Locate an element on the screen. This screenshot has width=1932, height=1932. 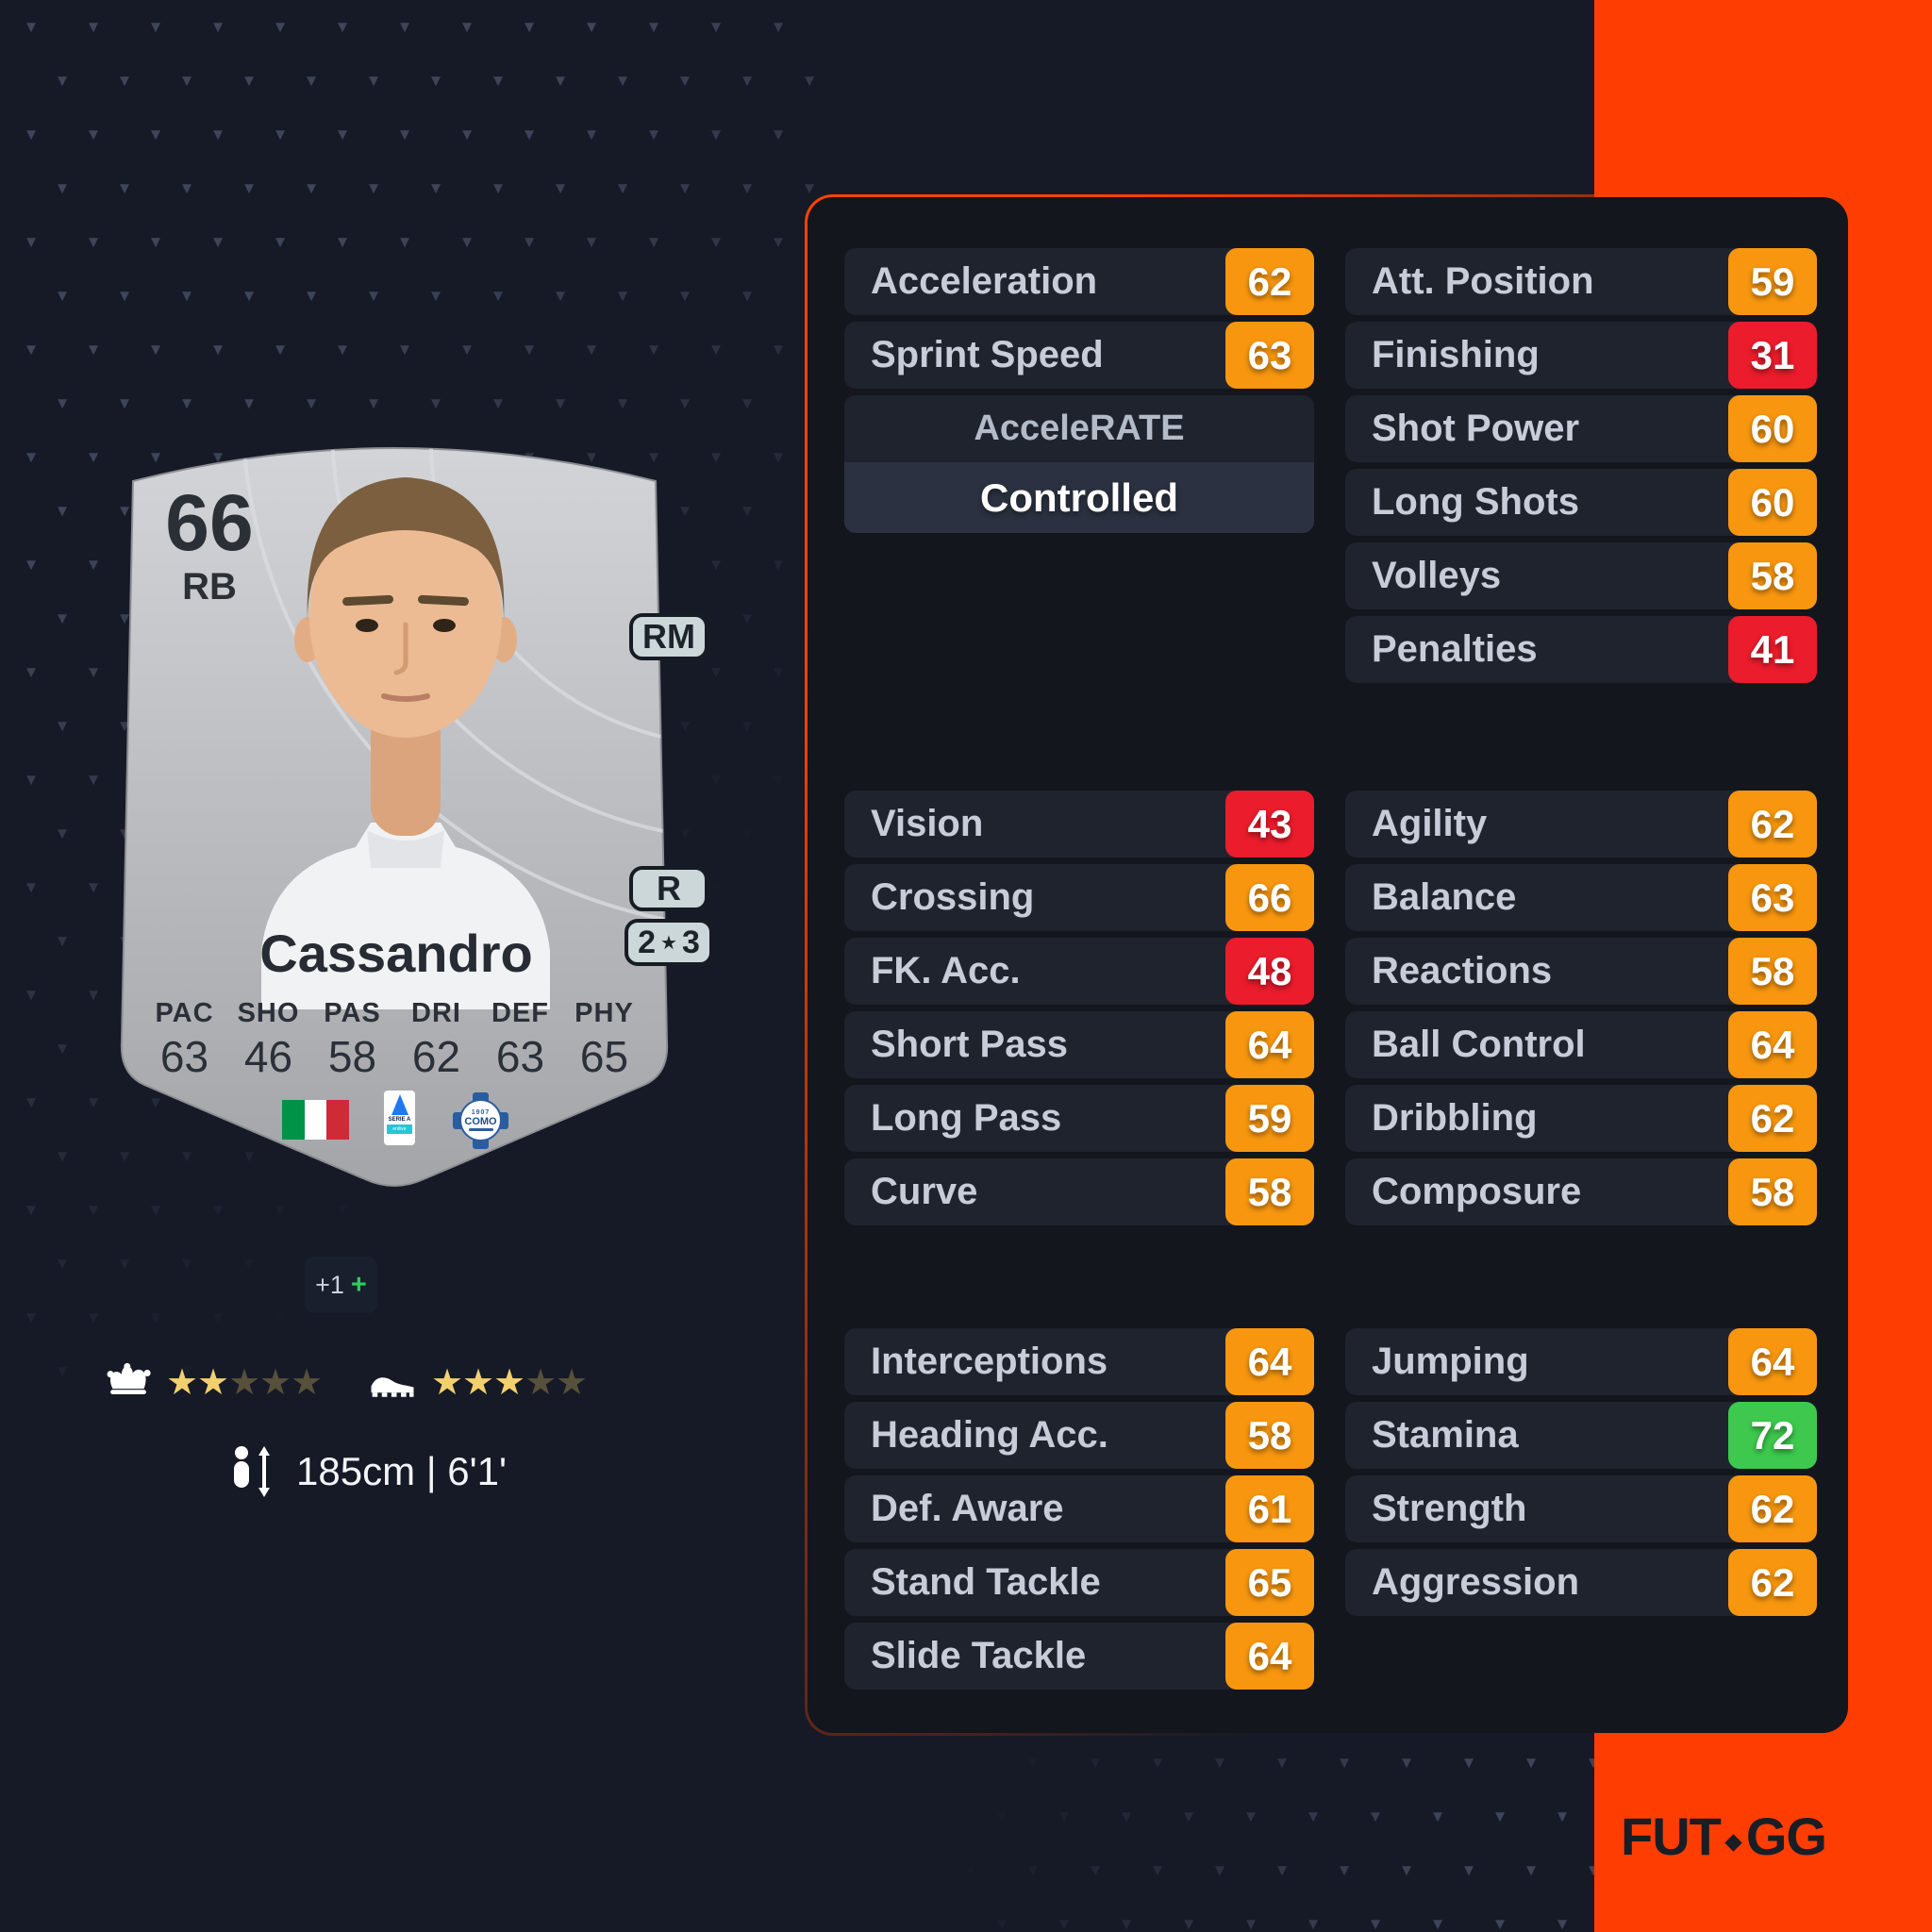
stat-value-badge: 65 is located at coordinates (1270, 1582).